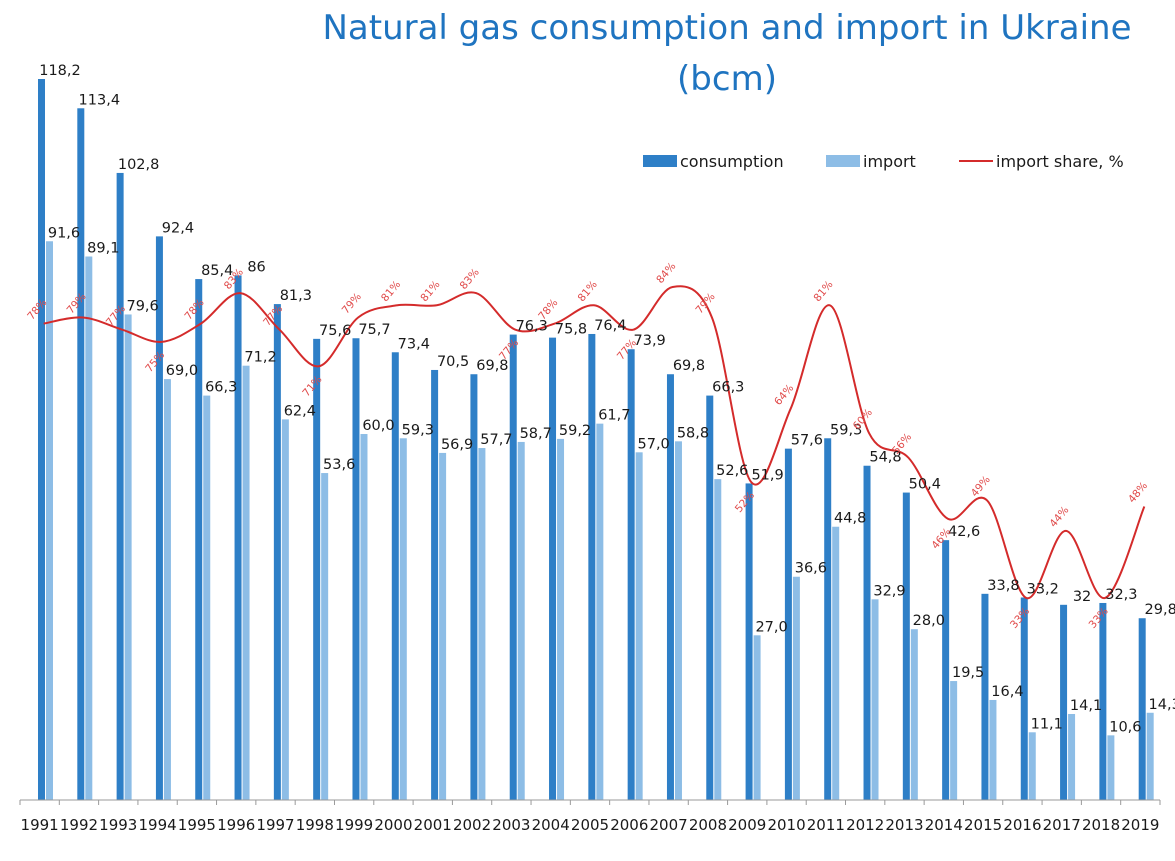 The height and width of the screenshot is (861, 1175). I want to click on bar-consumption-2003, so click(513, 567).